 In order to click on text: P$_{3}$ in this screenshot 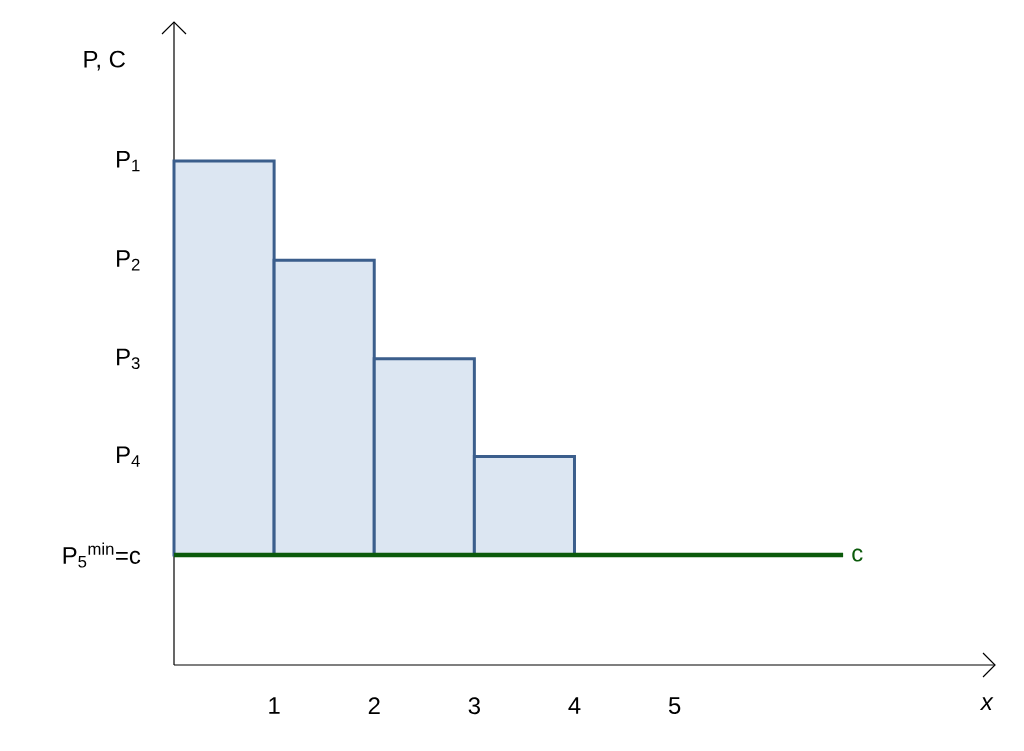, I will do `click(128, 359)`.